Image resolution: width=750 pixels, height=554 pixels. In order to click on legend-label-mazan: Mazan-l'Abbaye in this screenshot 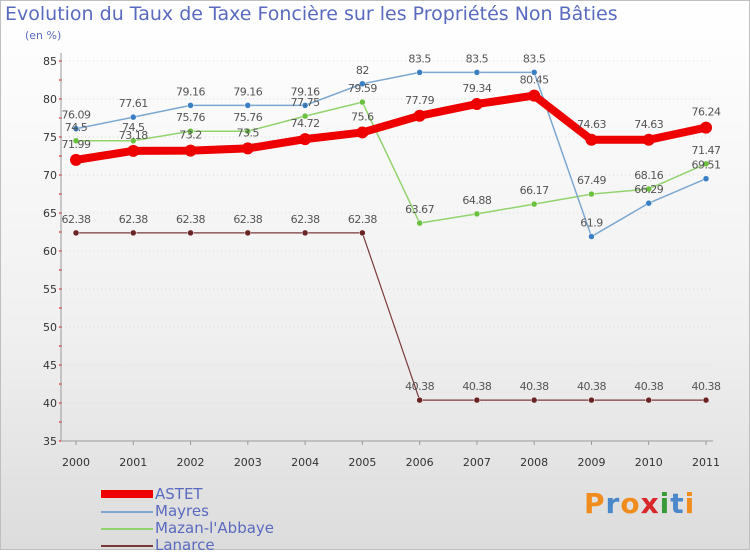, I will do `click(215, 528)`.